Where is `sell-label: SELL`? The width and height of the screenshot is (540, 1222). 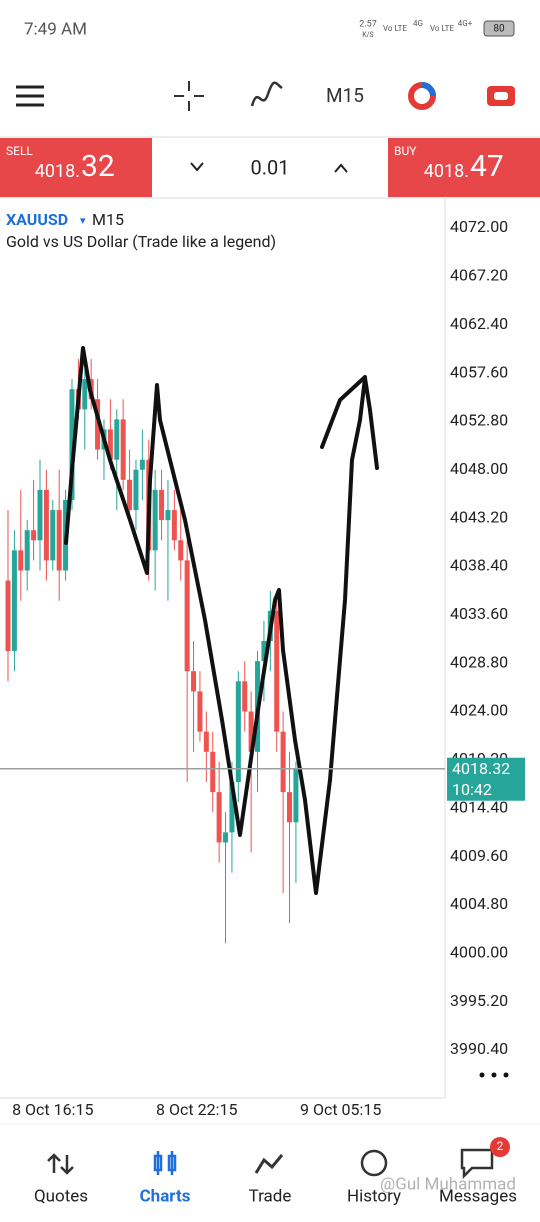 sell-label: SELL is located at coordinates (19, 151).